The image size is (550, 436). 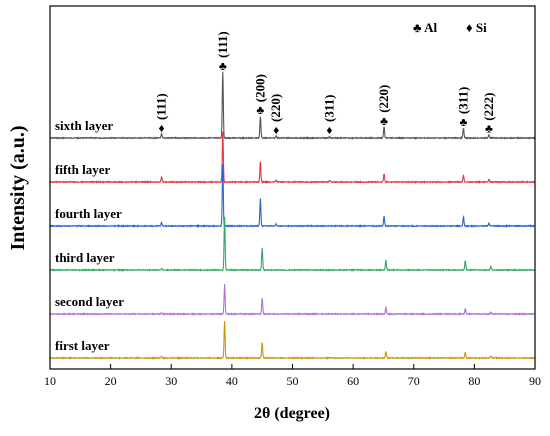 What do you see at coordinates (488, 107) in the screenshot?
I see `peak-label: (222)` at bounding box center [488, 107].